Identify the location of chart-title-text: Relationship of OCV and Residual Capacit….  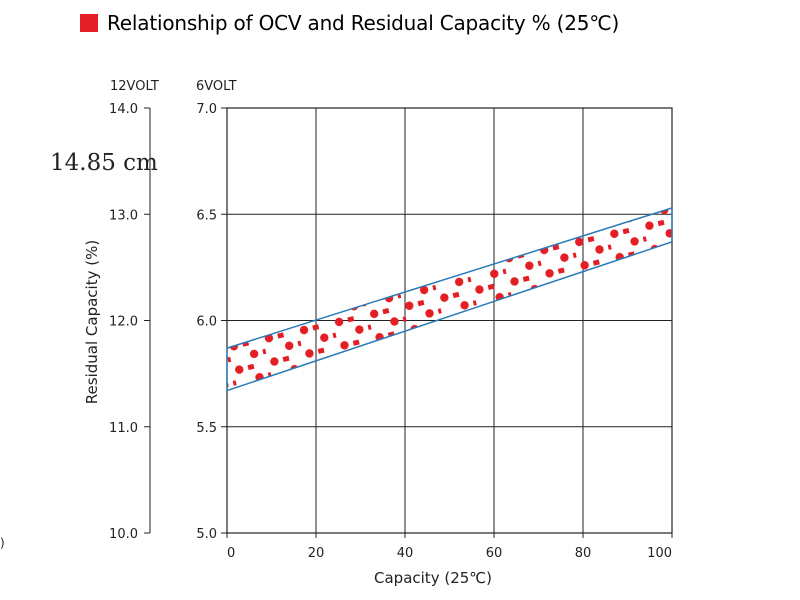
(363, 23).